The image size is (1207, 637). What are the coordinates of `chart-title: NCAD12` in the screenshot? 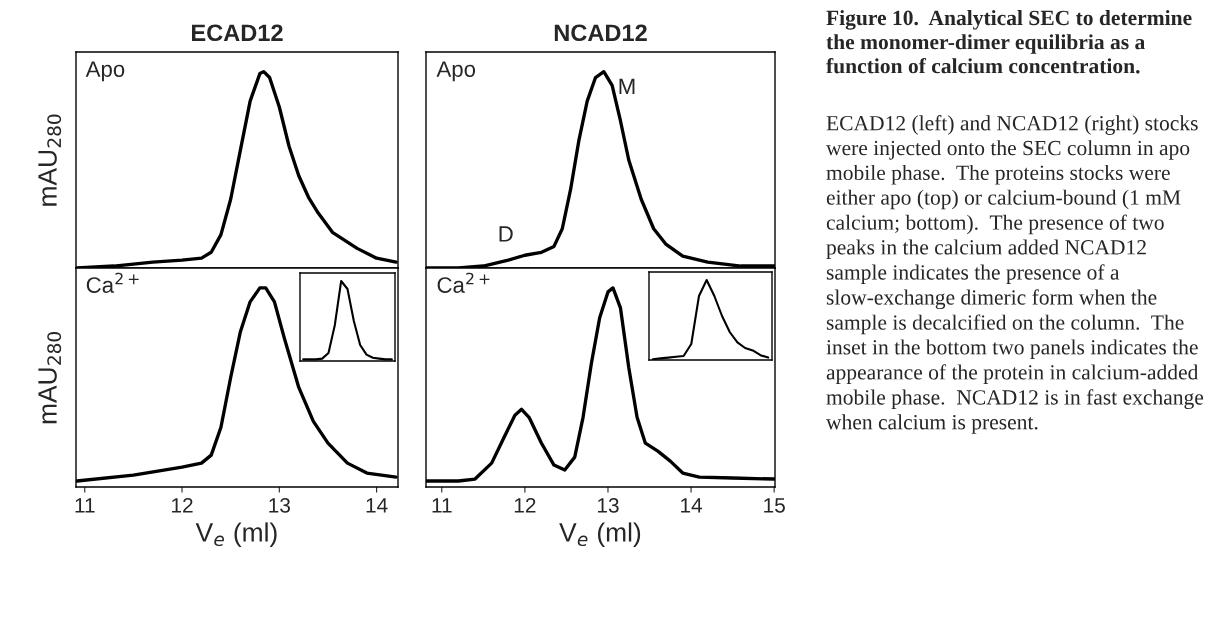 It's located at (600, 33).